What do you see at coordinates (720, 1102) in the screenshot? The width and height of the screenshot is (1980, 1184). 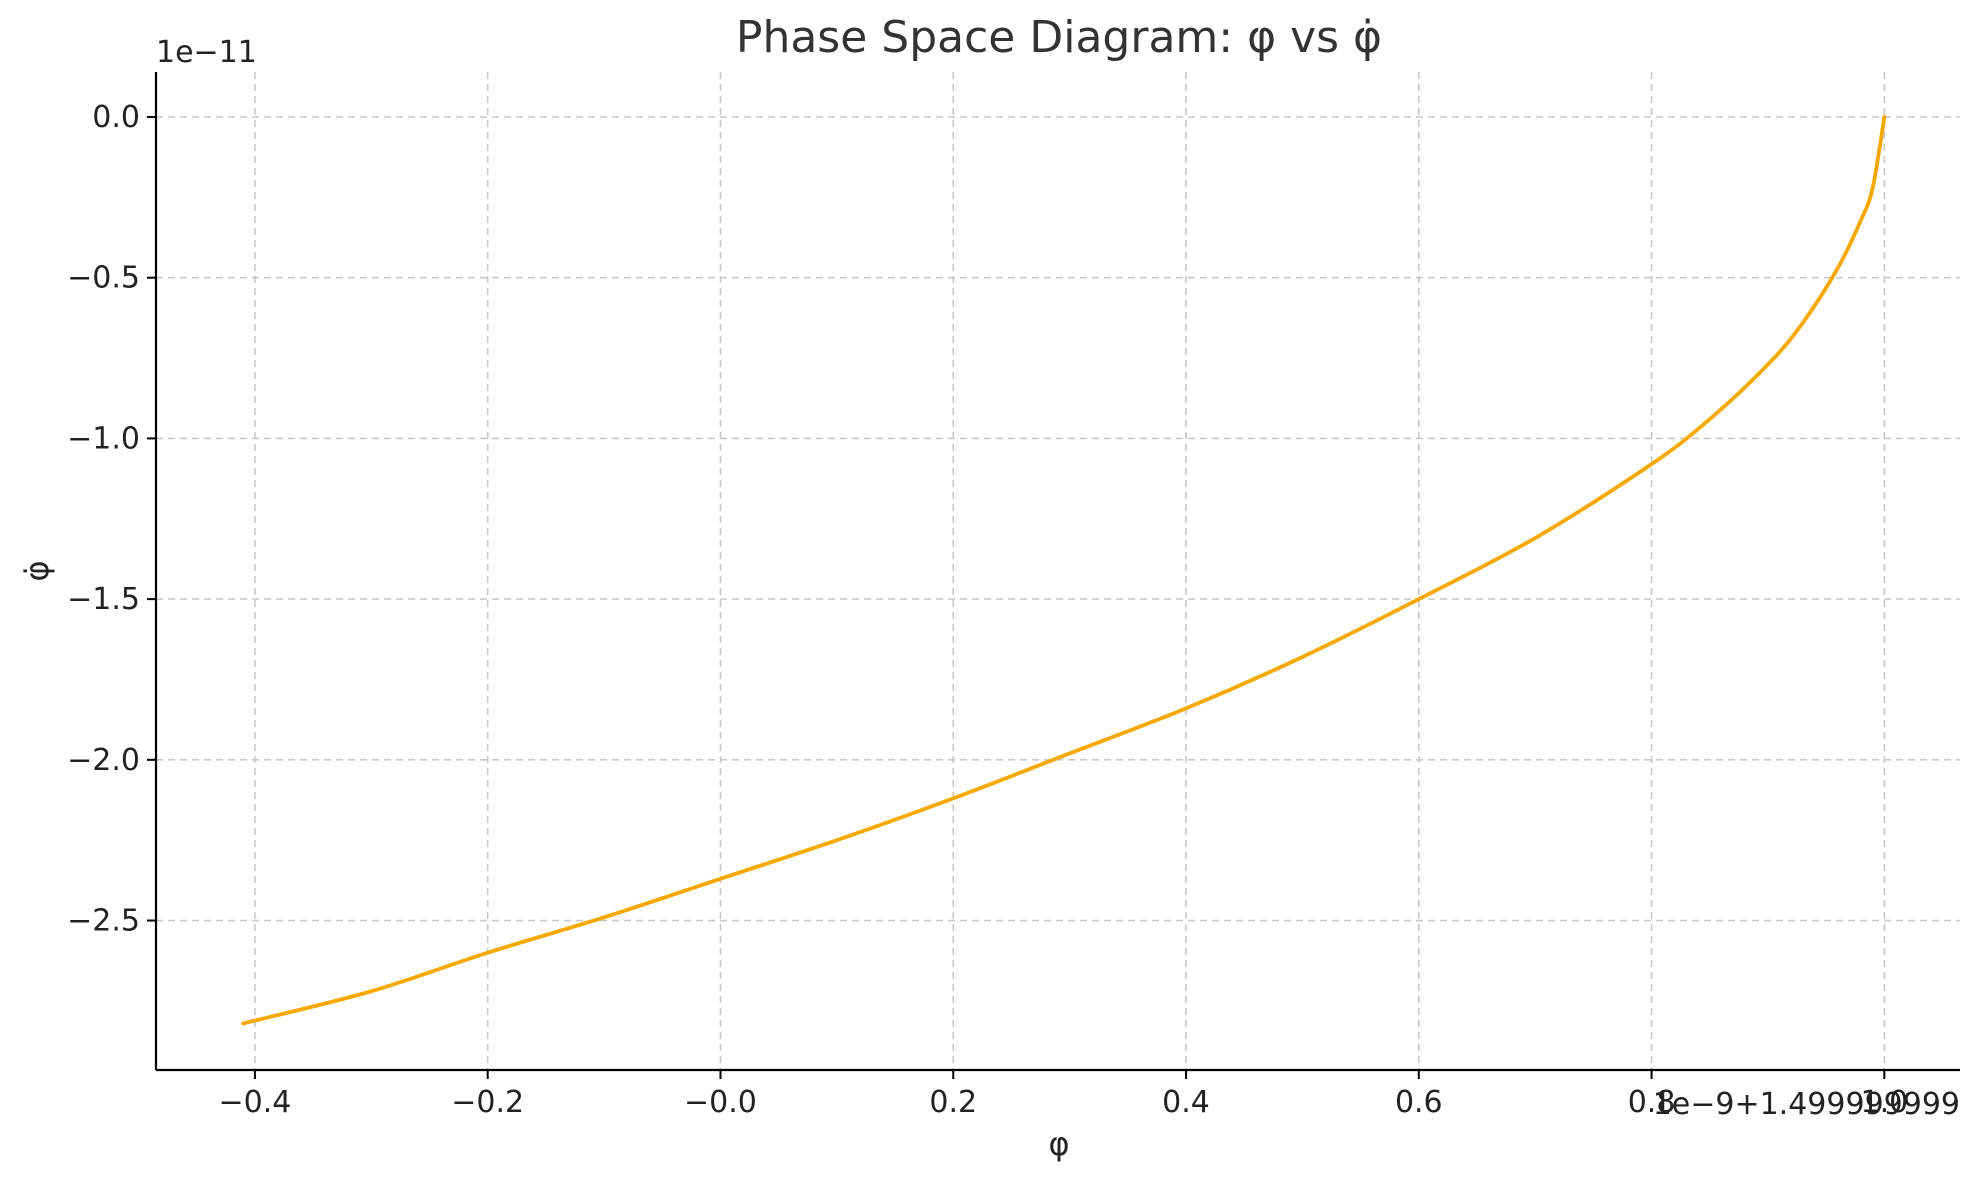 I see `x-tick-label-2: −0.0` at bounding box center [720, 1102].